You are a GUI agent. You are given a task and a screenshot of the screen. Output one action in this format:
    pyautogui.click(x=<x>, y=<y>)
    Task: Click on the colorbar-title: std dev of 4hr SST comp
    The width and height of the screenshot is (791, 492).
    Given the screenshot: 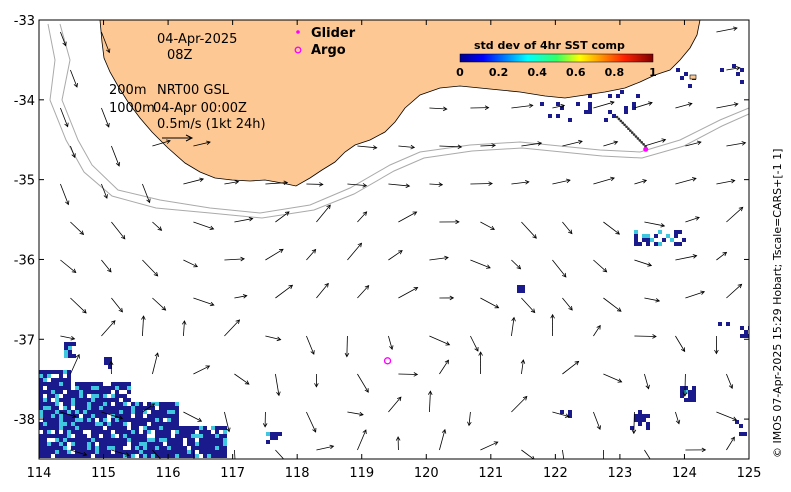 What is the action you would take?
    pyautogui.click(x=549, y=45)
    